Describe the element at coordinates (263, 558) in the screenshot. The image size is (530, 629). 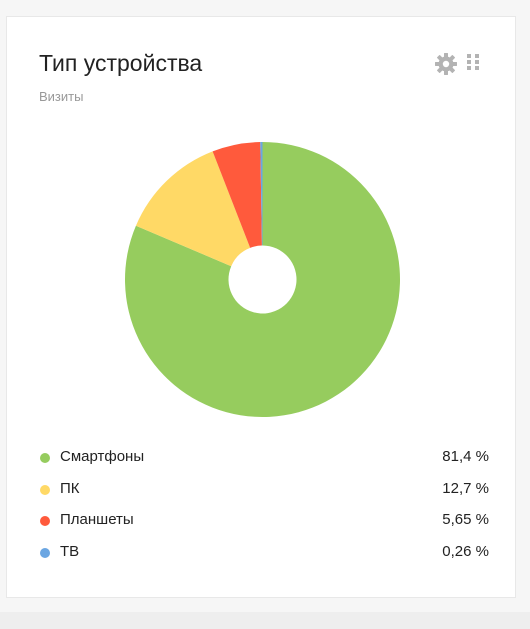
I see `legend-item: ТВ 0,26 %` at that location.